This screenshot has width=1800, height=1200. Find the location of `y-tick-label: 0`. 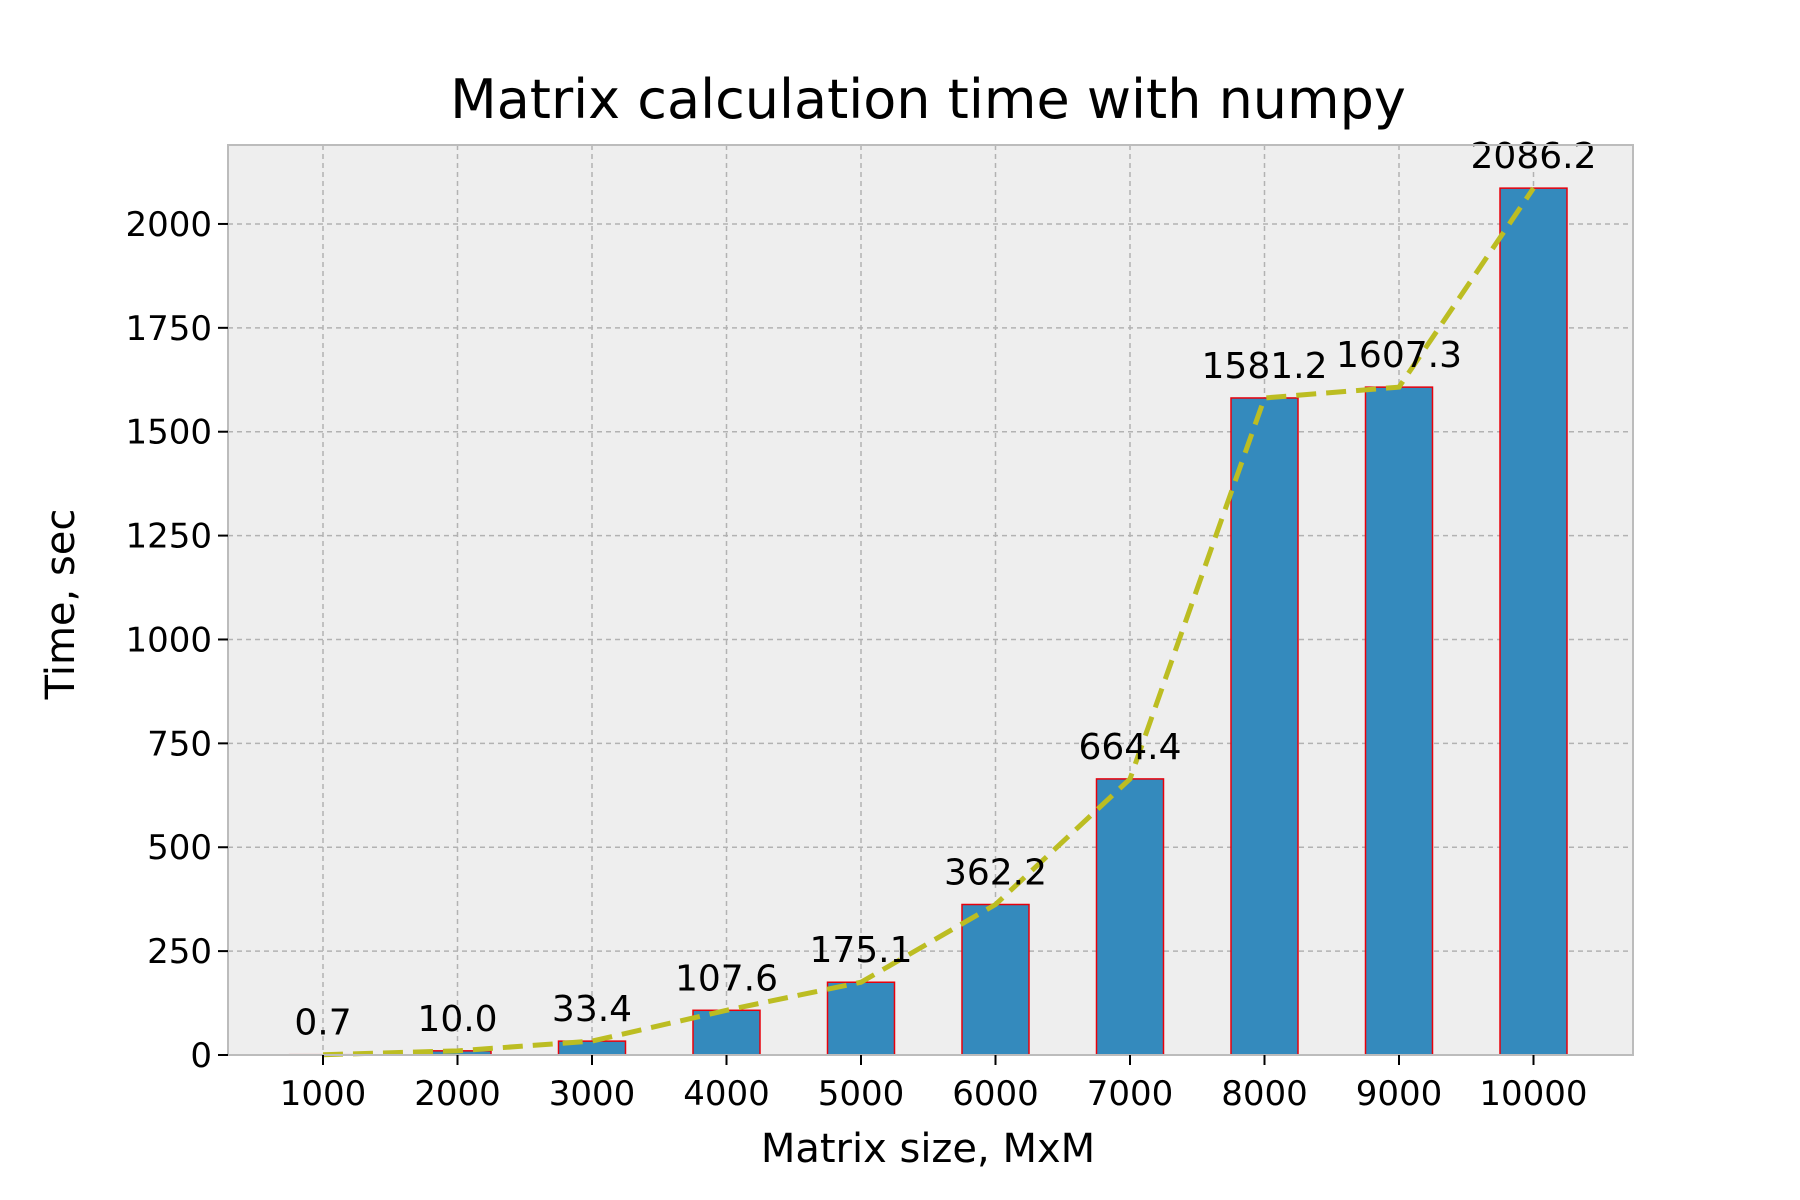

y-tick-label: 0 is located at coordinates (201, 1056).